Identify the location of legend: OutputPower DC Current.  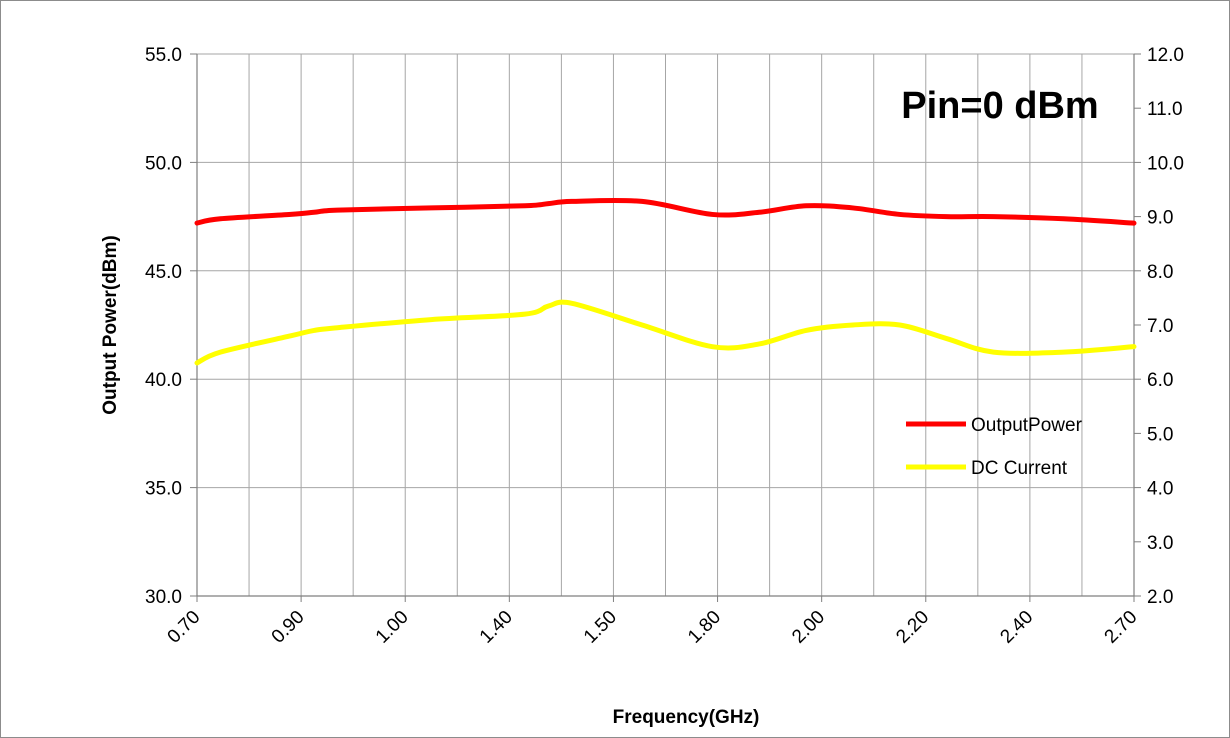
(994, 447).